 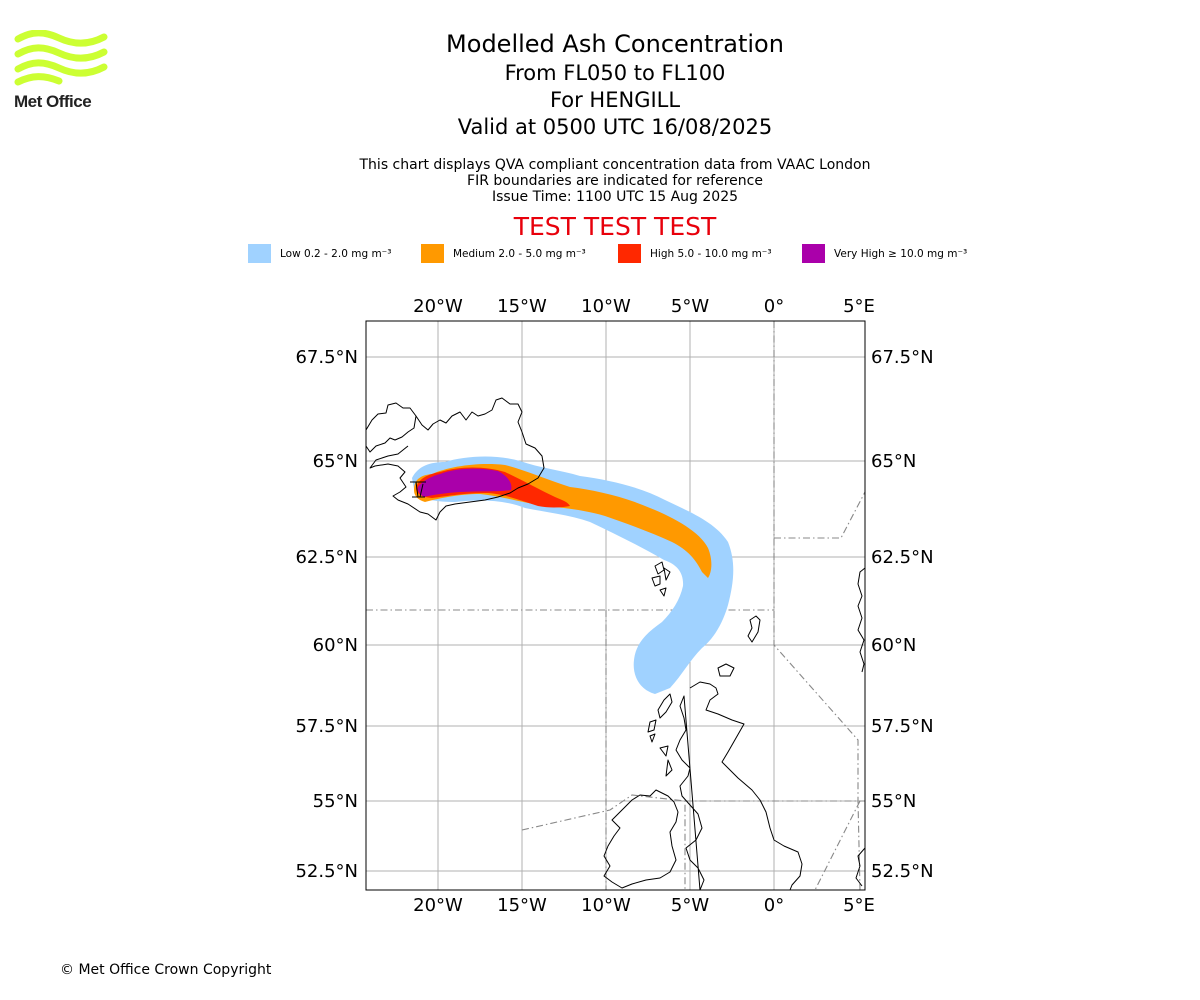 What do you see at coordinates (660, 735) in the screenshot?
I see `hebrides-islands` at bounding box center [660, 735].